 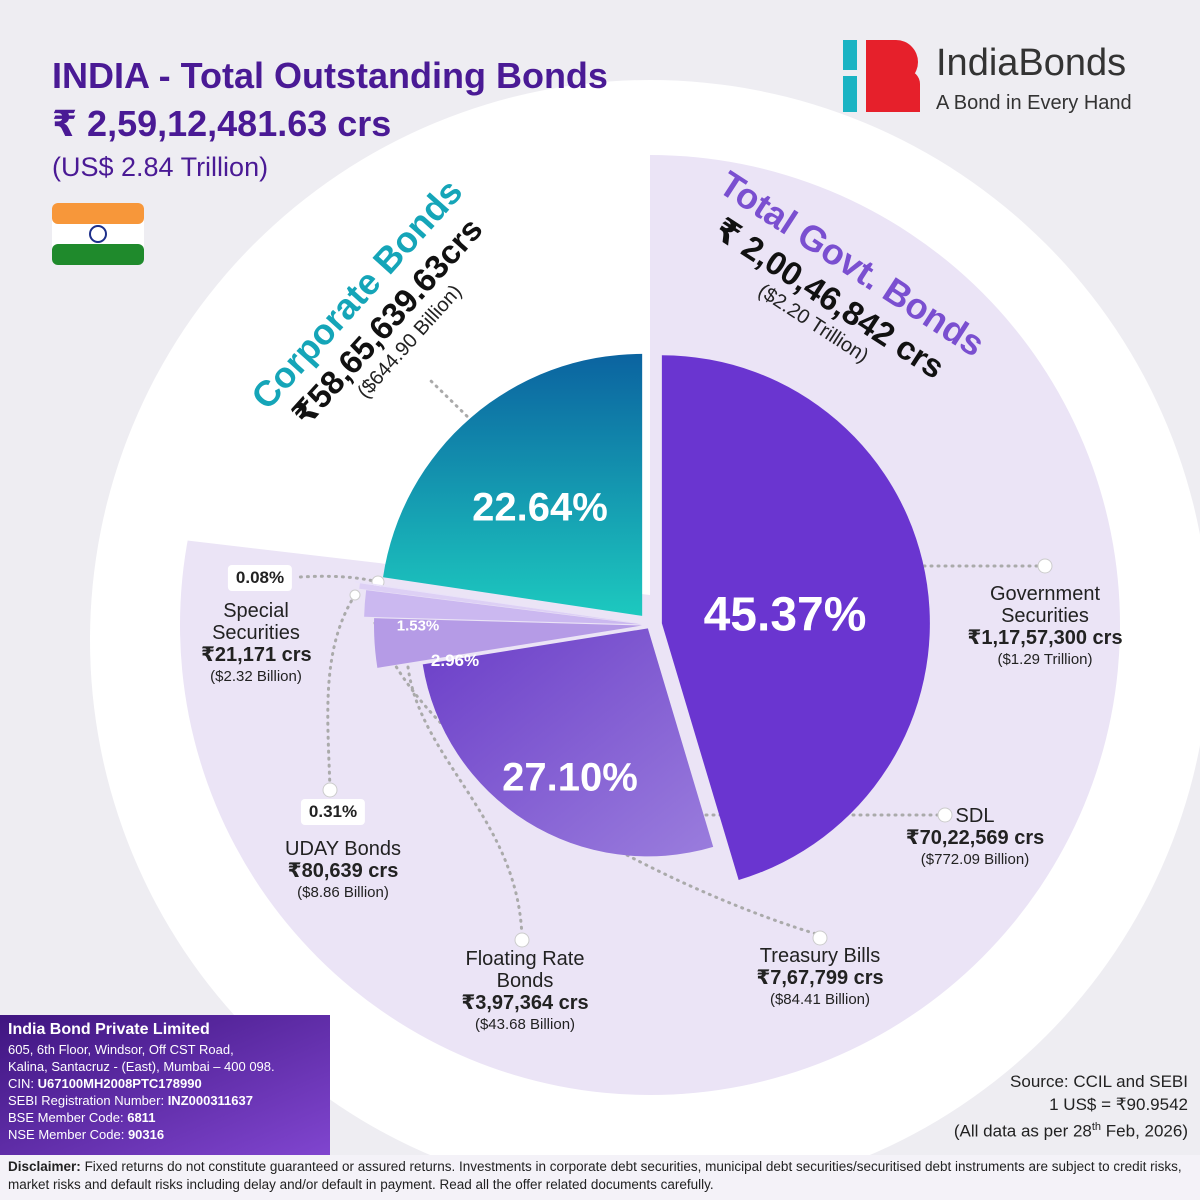 I want to click on logo-name: IndiaBonds, so click(x=1031, y=63).